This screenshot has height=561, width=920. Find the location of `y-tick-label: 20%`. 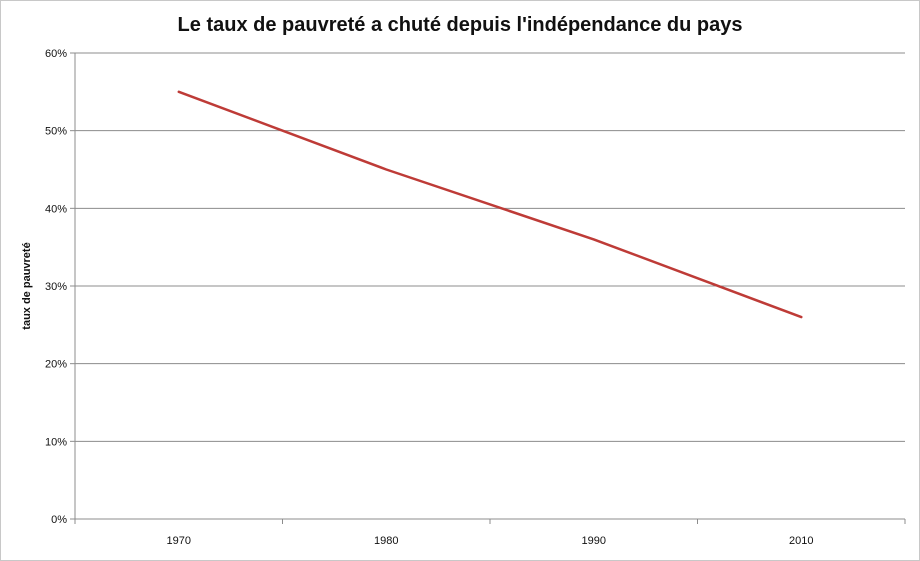

y-tick-label: 20% is located at coordinates (56, 365).